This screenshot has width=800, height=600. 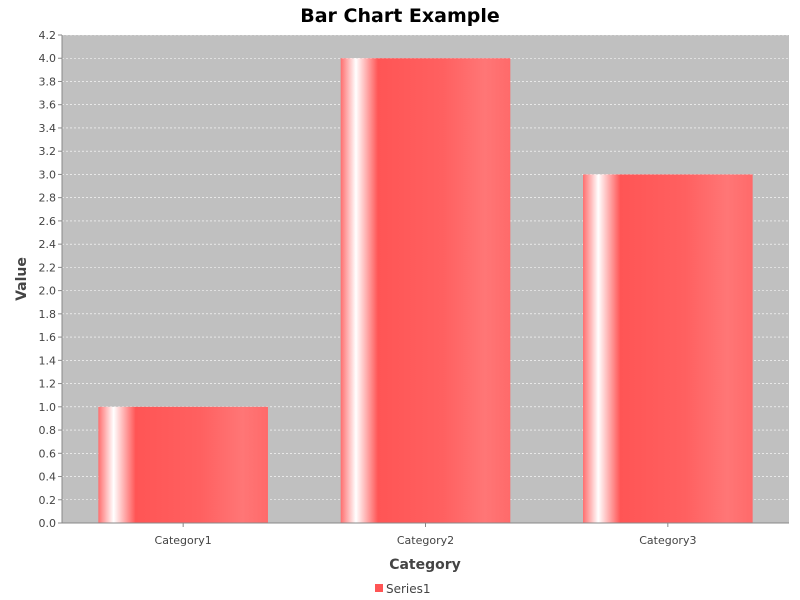 What do you see at coordinates (48, 407) in the screenshot?
I see `y-tick-label: 1.0` at bounding box center [48, 407].